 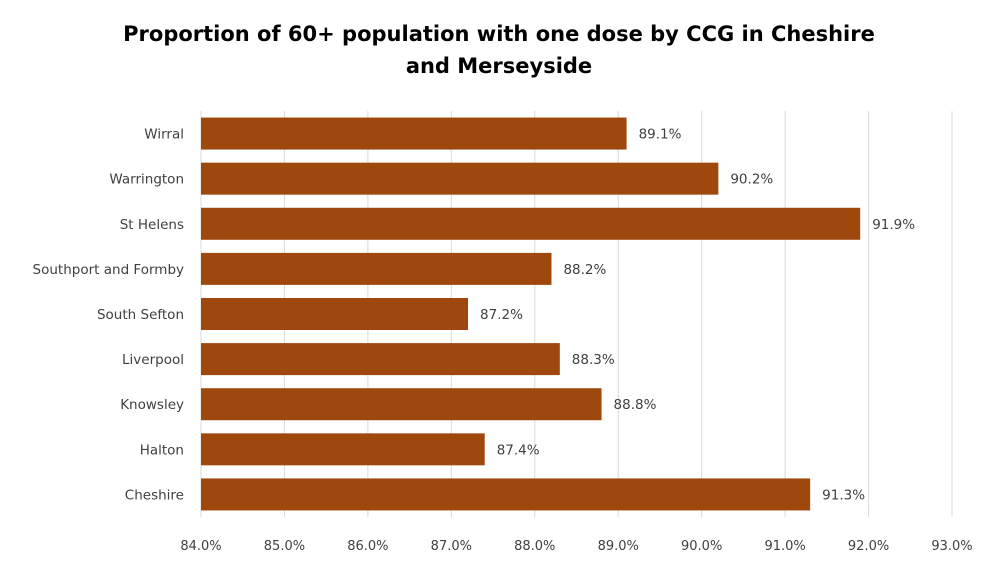 What do you see at coordinates (751, 180) in the screenshot?
I see `data-label: 90.2%` at bounding box center [751, 180].